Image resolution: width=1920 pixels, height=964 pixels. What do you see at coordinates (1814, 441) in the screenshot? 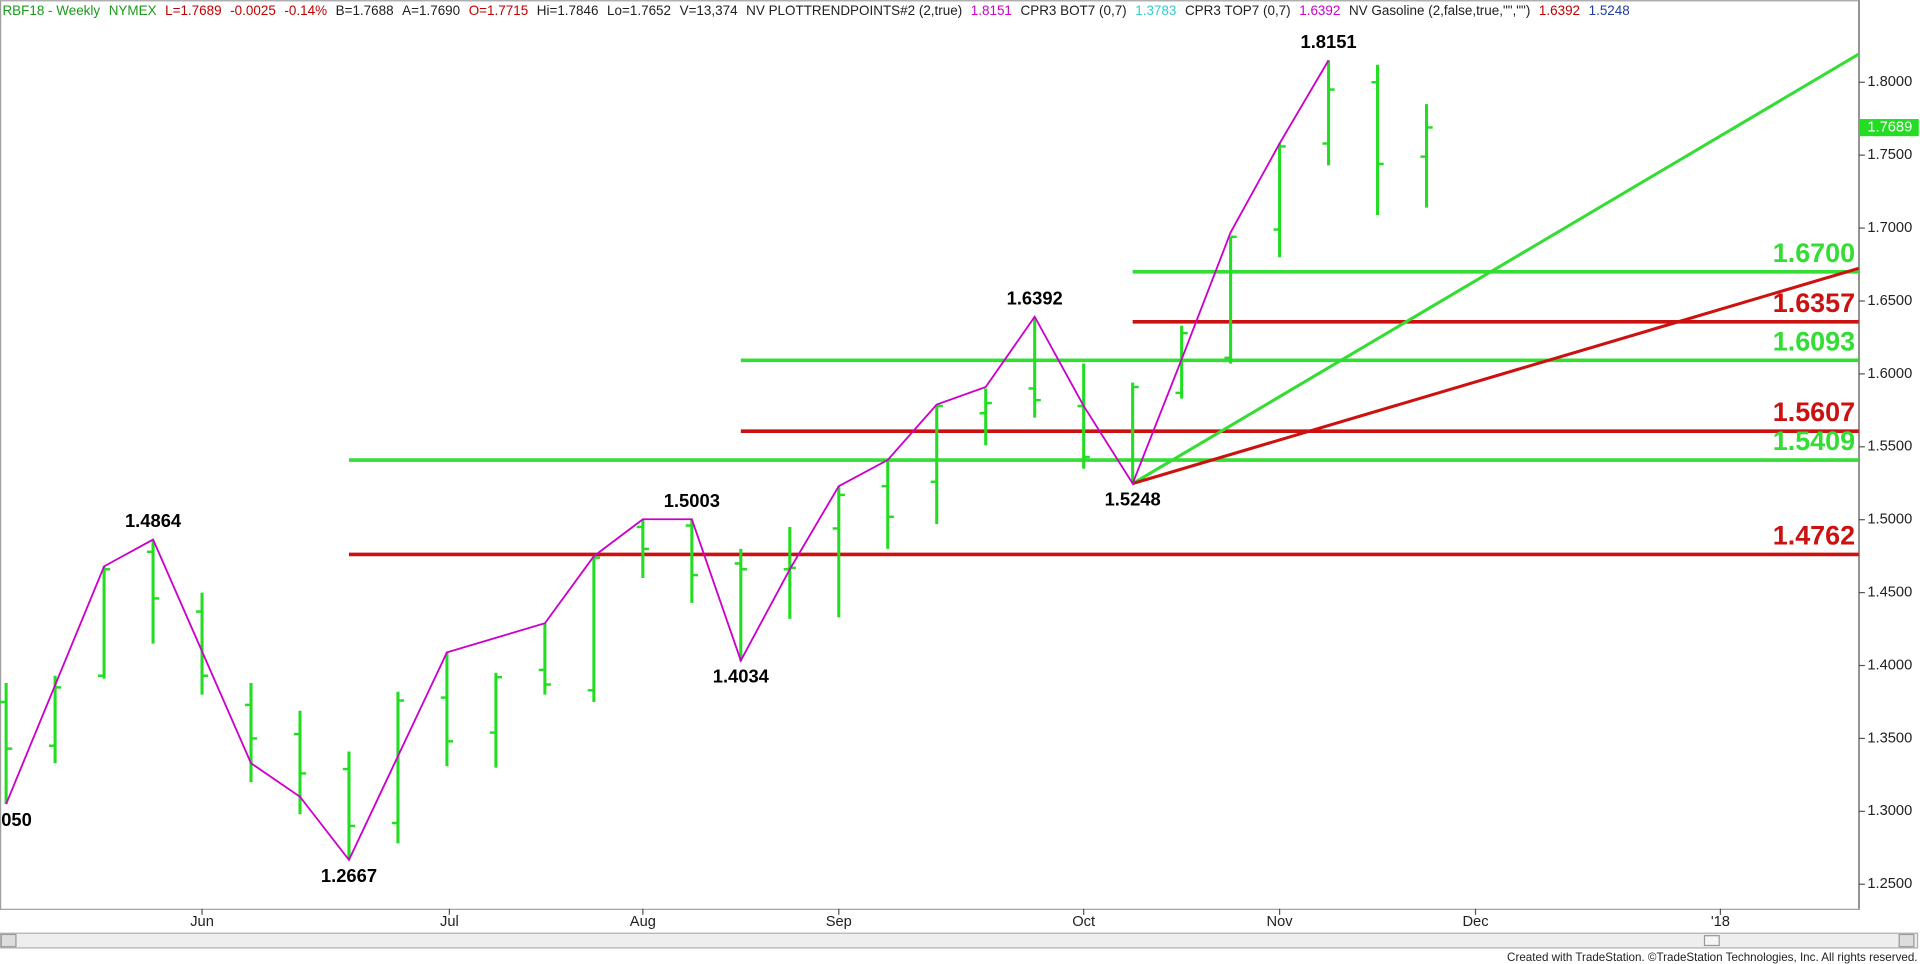
I see `level-label: 1.5409` at bounding box center [1814, 441].